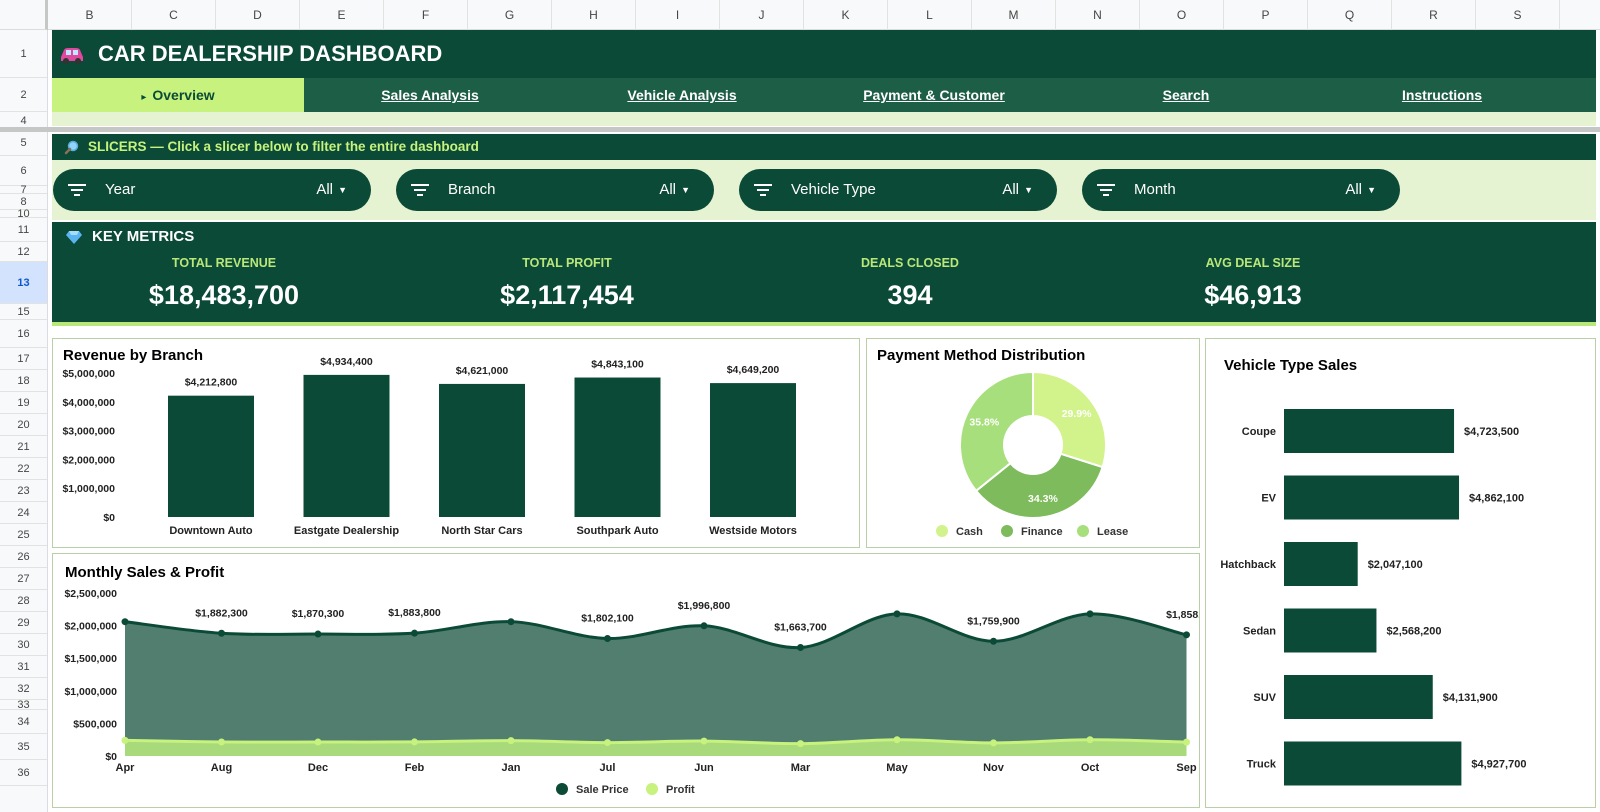 This screenshot has width=1600, height=812. Describe the element at coordinates (212, 190) in the screenshot. I see `slicer-year: Year All ▼` at that location.